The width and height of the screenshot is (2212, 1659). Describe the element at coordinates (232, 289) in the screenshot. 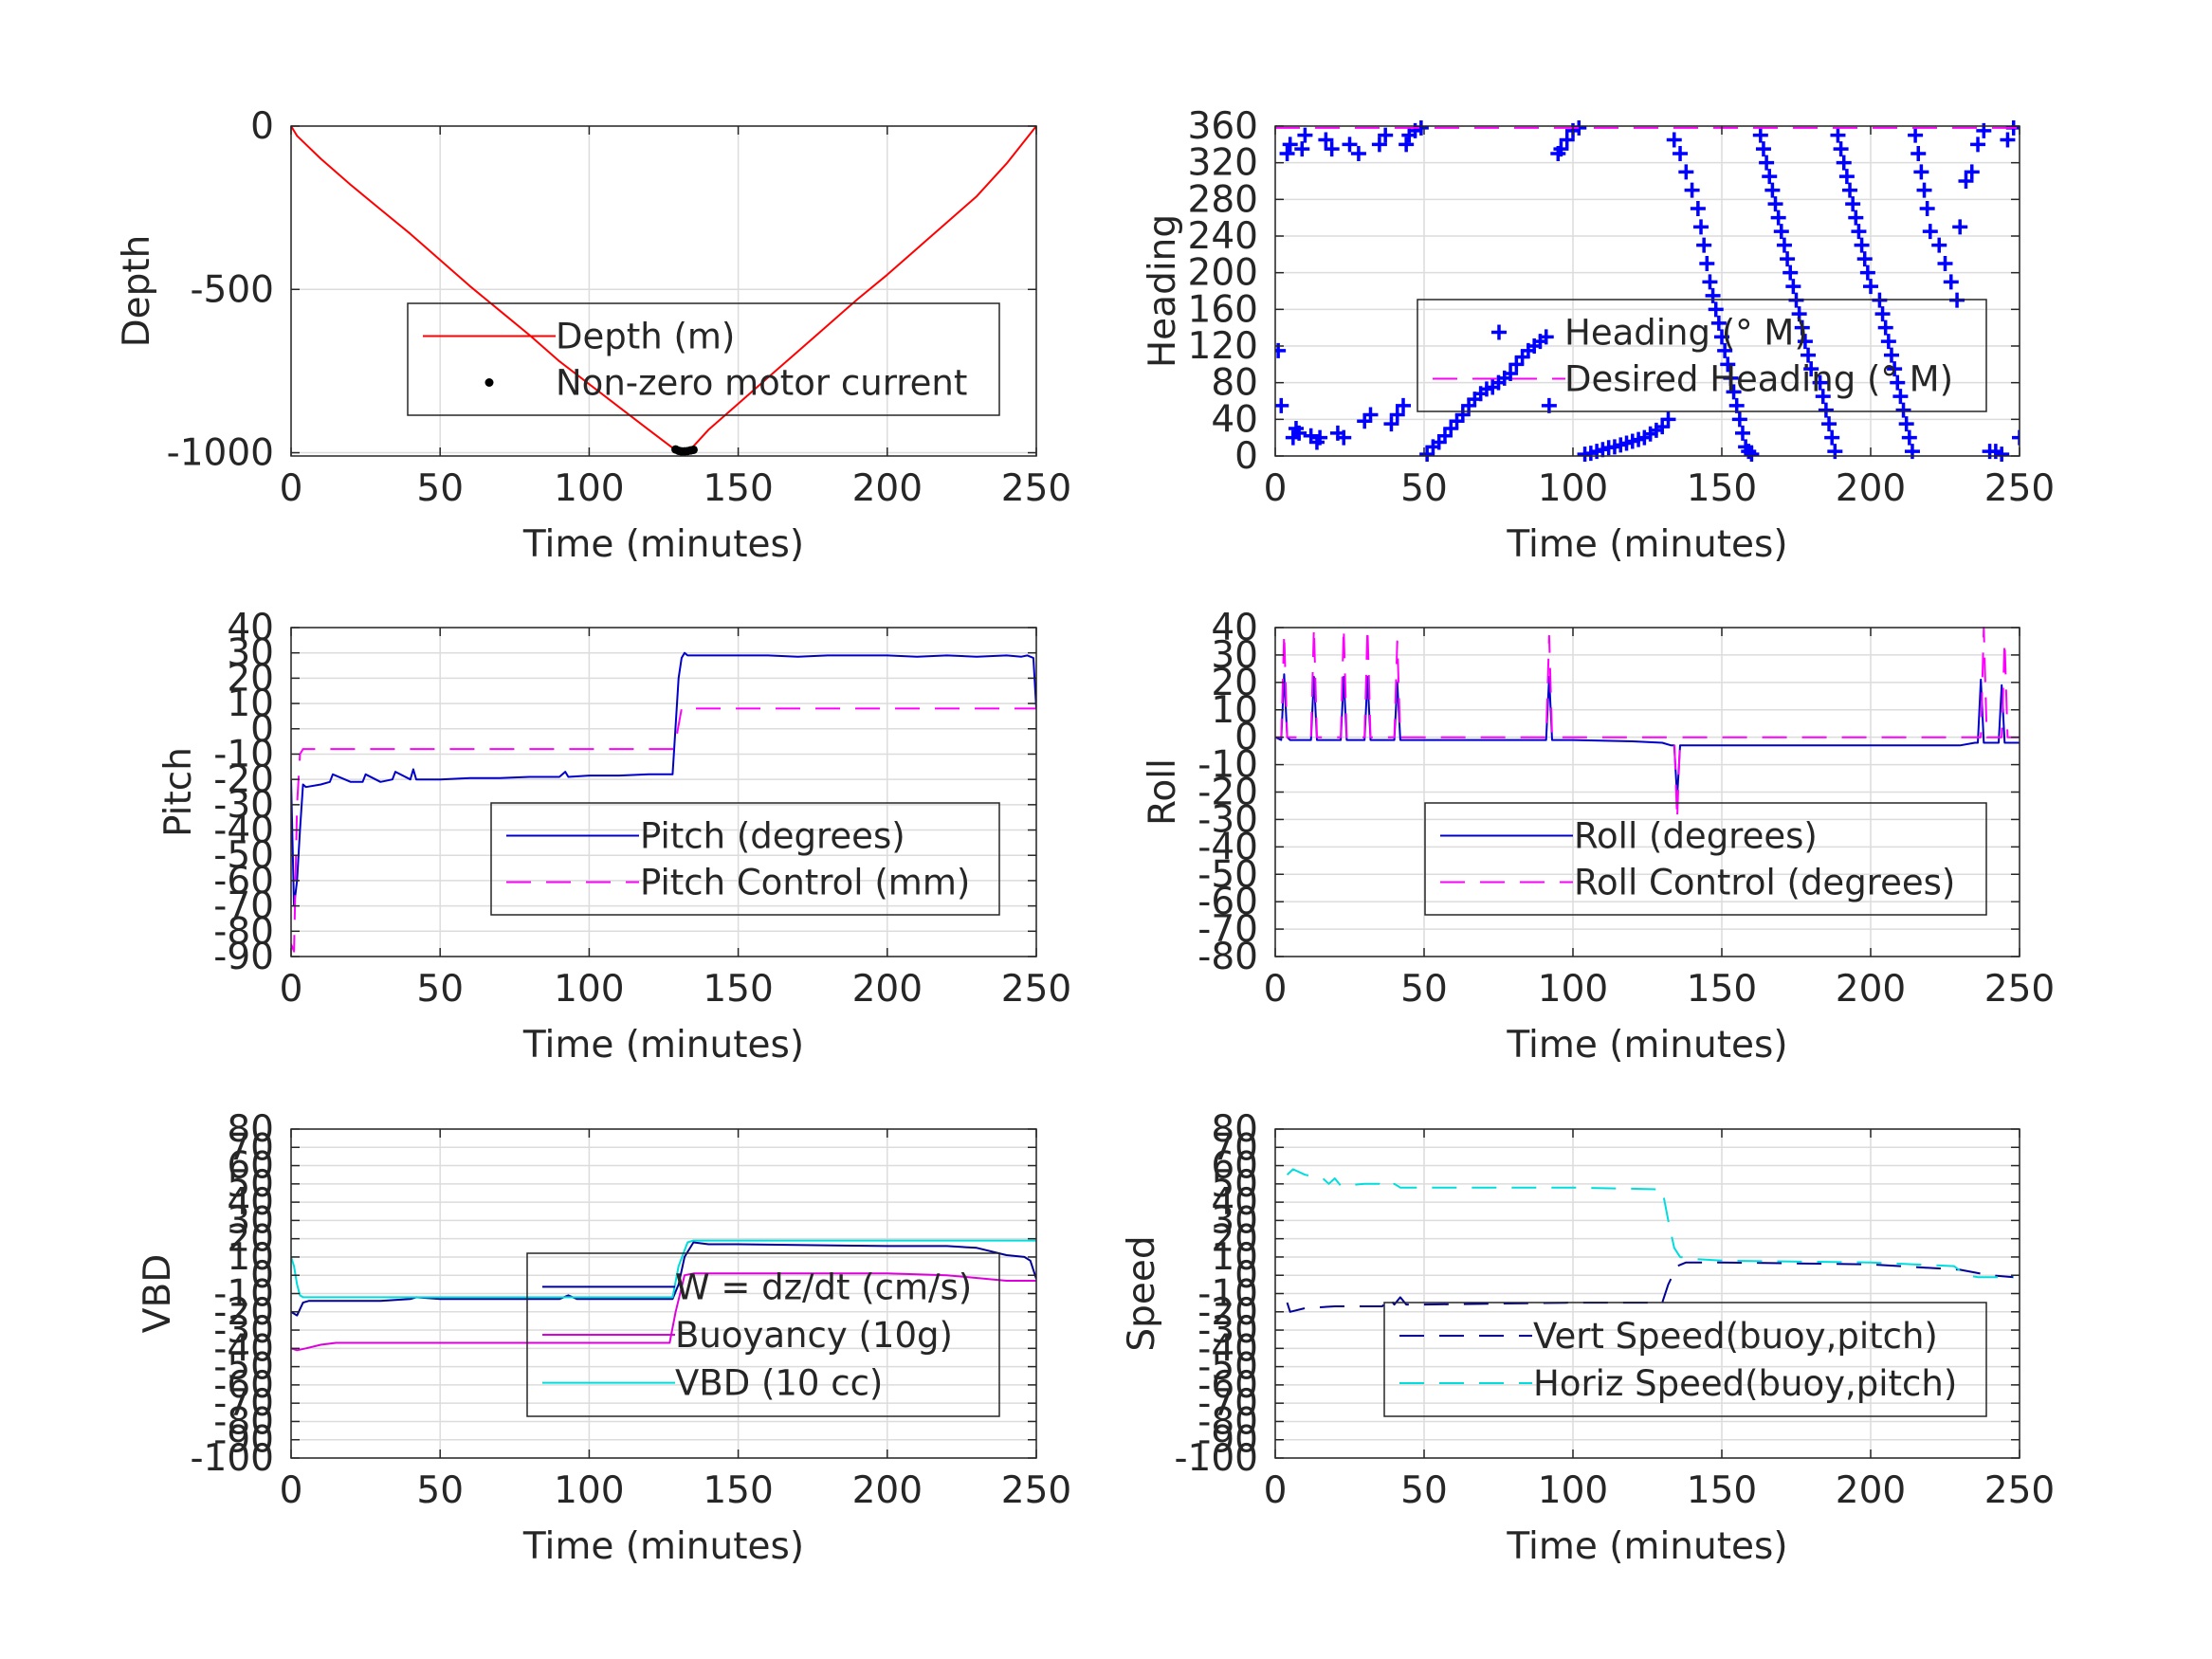

I see `y-tick-label: -500` at that location.